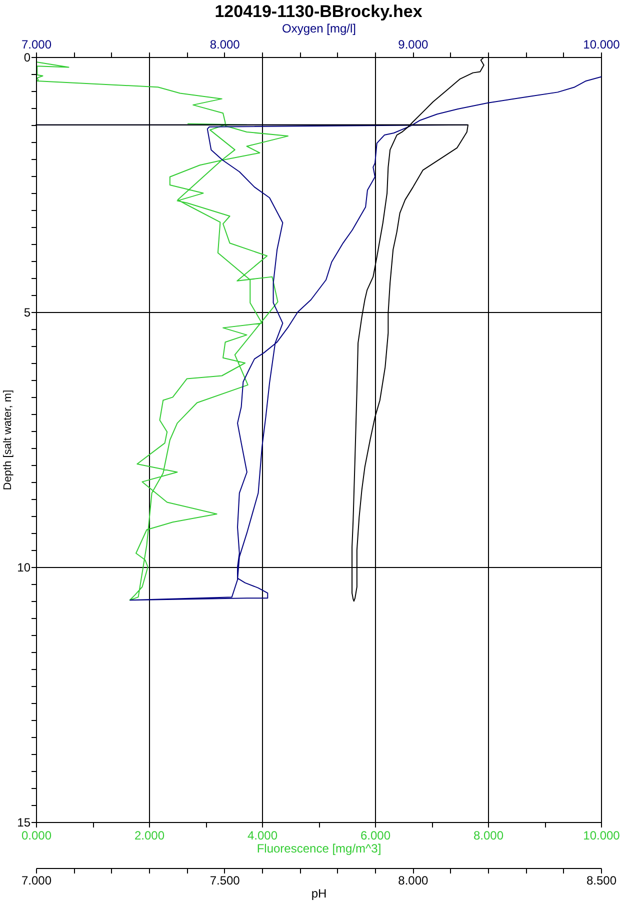 The width and height of the screenshot is (626, 905). Describe the element at coordinates (36, 835) in the screenshot. I see `x-tick-label: 0.000` at that location.